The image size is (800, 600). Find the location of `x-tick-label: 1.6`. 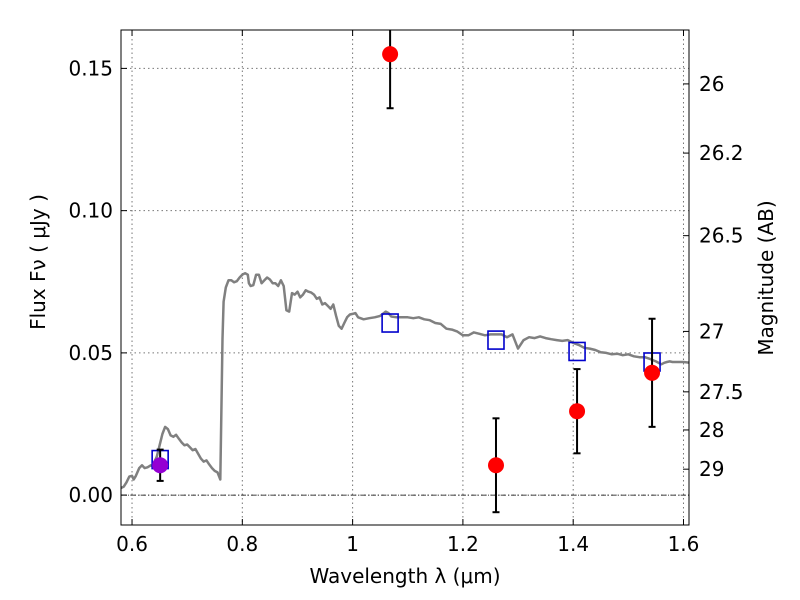

x-tick-label: 1.6 is located at coordinates (684, 544).